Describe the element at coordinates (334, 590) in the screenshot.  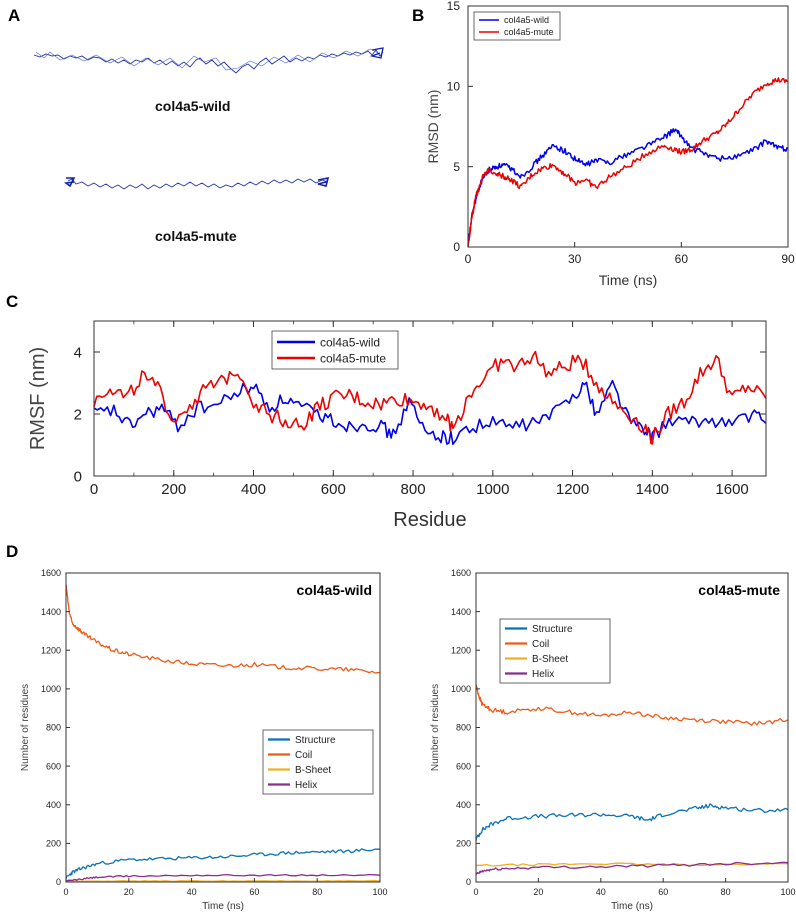
I see `chart-title-d-left: col4a5-wild` at that location.